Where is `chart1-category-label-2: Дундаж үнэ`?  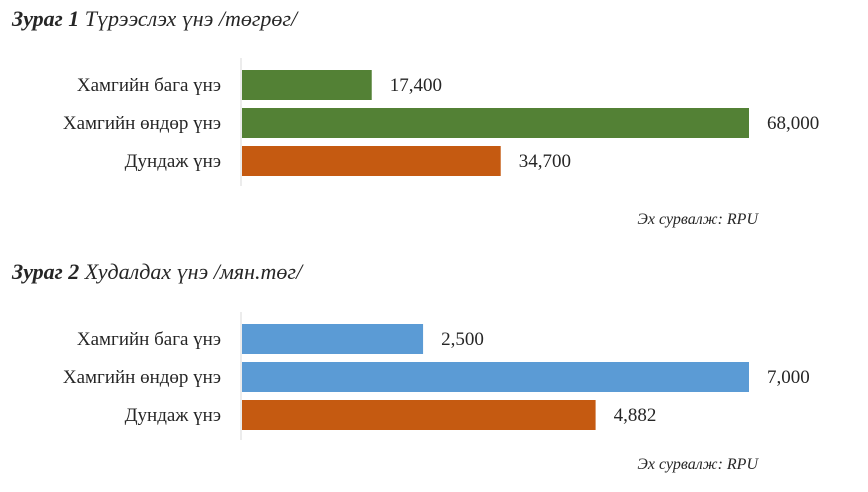
chart1-category-label-2: Дундаж үнэ is located at coordinates (173, 161).